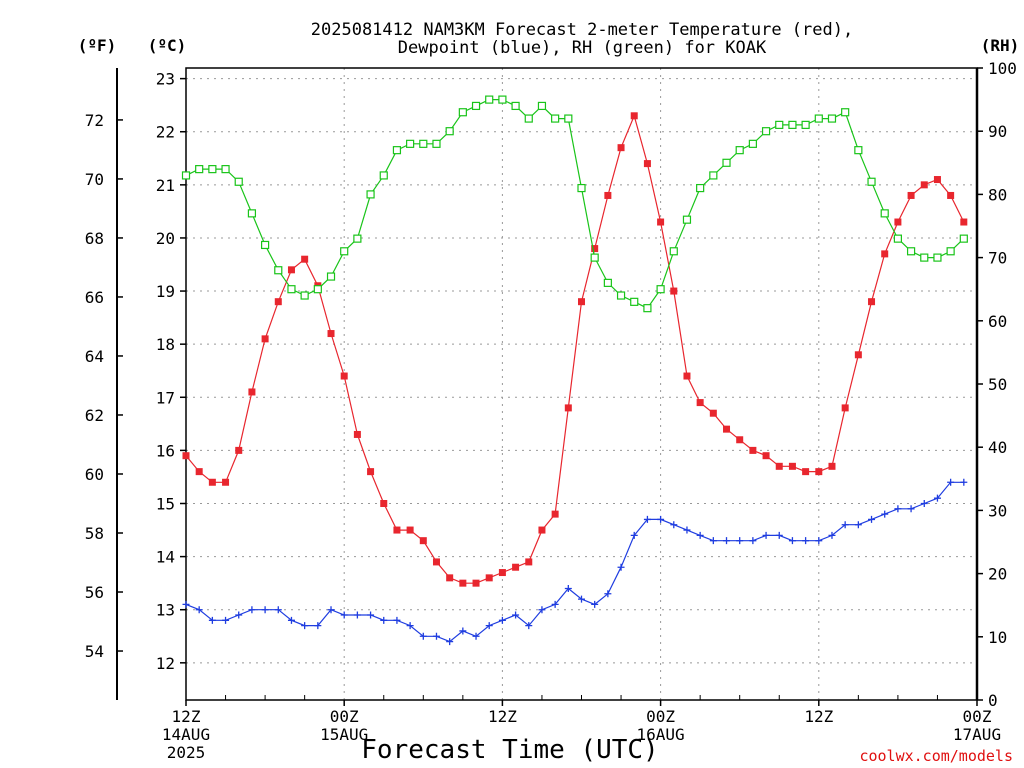 This screenshot has width=1024, height=768. Describe the element at coordinates (661, 734) in the screenshot. I see `x-tick-label: 16AUG` at that location.